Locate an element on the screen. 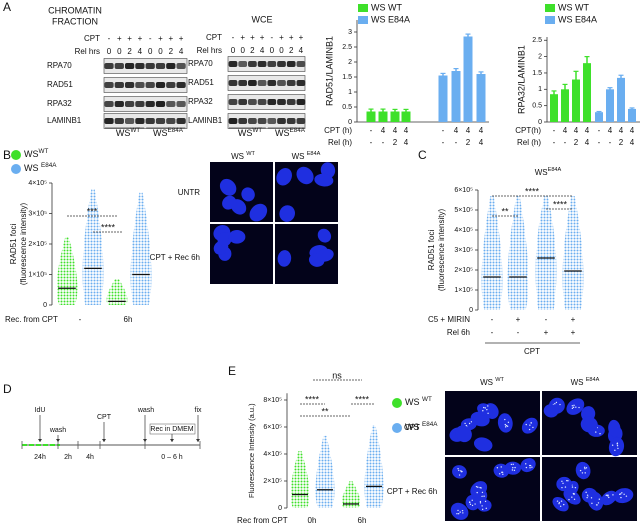 The height and width of the screenshot is (529, 642). event-label: wash is located at coordinates (57, 430).